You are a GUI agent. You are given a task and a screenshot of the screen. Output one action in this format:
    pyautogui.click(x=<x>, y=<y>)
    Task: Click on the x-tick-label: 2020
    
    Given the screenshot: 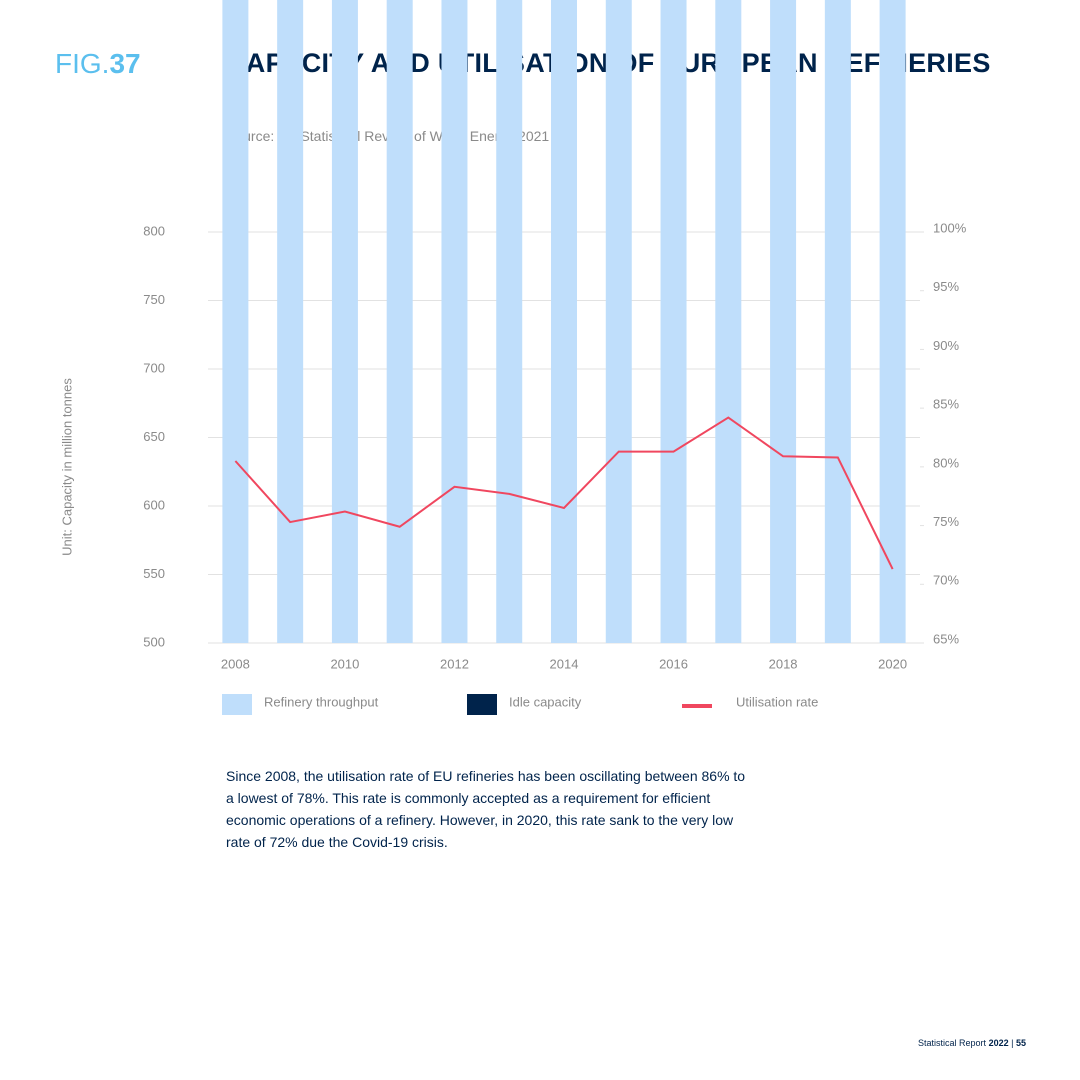 What is the action you would take?
    pyautogui.click(x=892, y=663)
    